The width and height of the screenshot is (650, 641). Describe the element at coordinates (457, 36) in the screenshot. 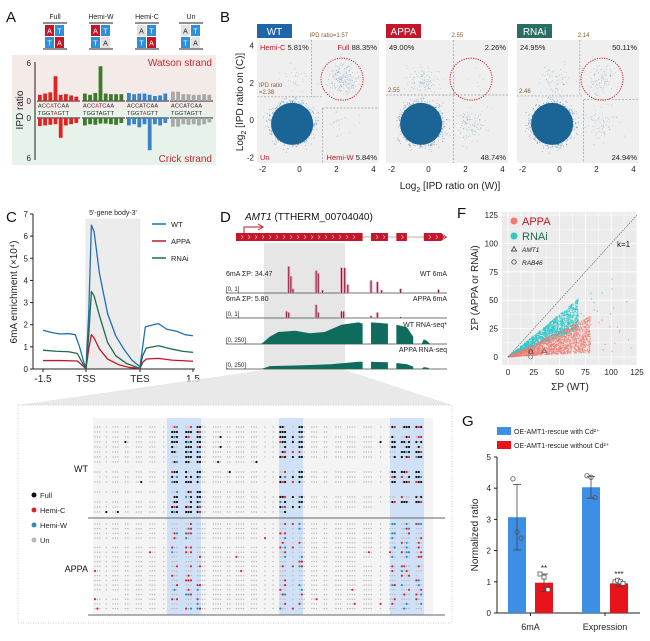

I see `threshold-label-top: 2.55` at that location.